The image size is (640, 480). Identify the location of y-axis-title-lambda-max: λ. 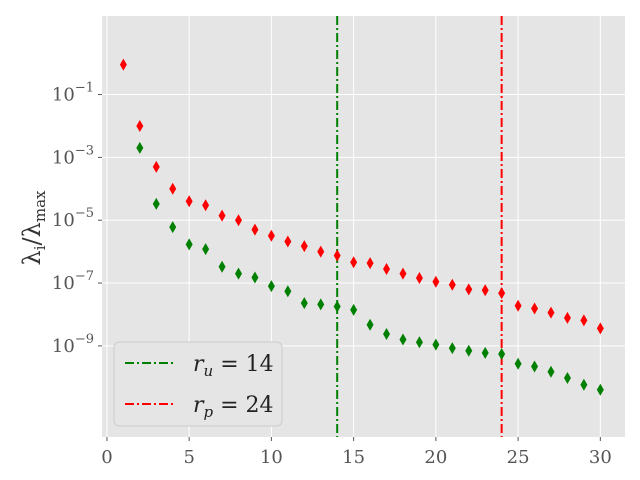
(32, 229).